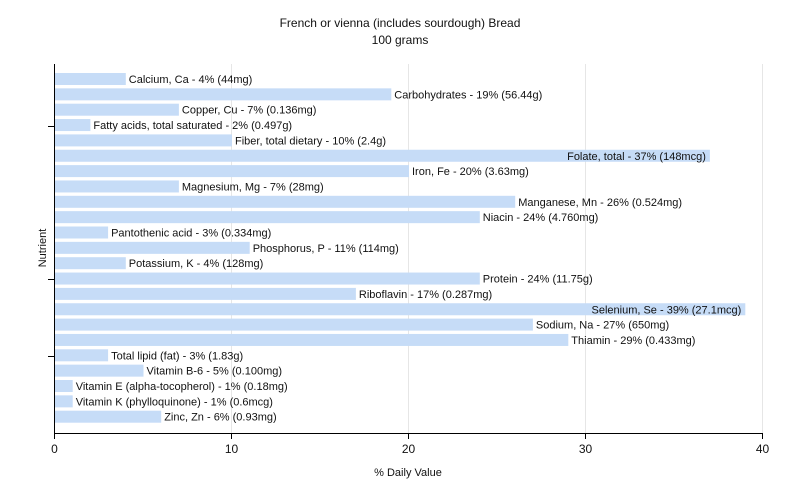  I want to click on bar-label: Vitamin K (phylloquinone) - 1% (0.6mcg), so click(174, 402).